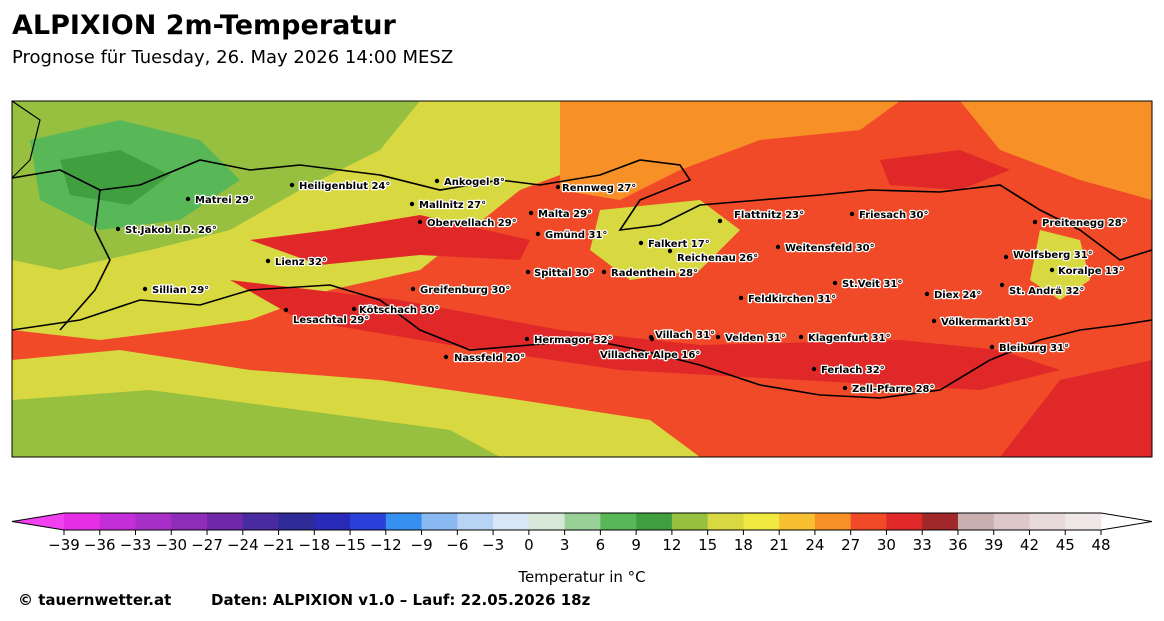  What do you see at coordinates (1091, 271) in the screenshot?
I see `city-label: Koralpe 13°` at bounding box center [1091, 271].